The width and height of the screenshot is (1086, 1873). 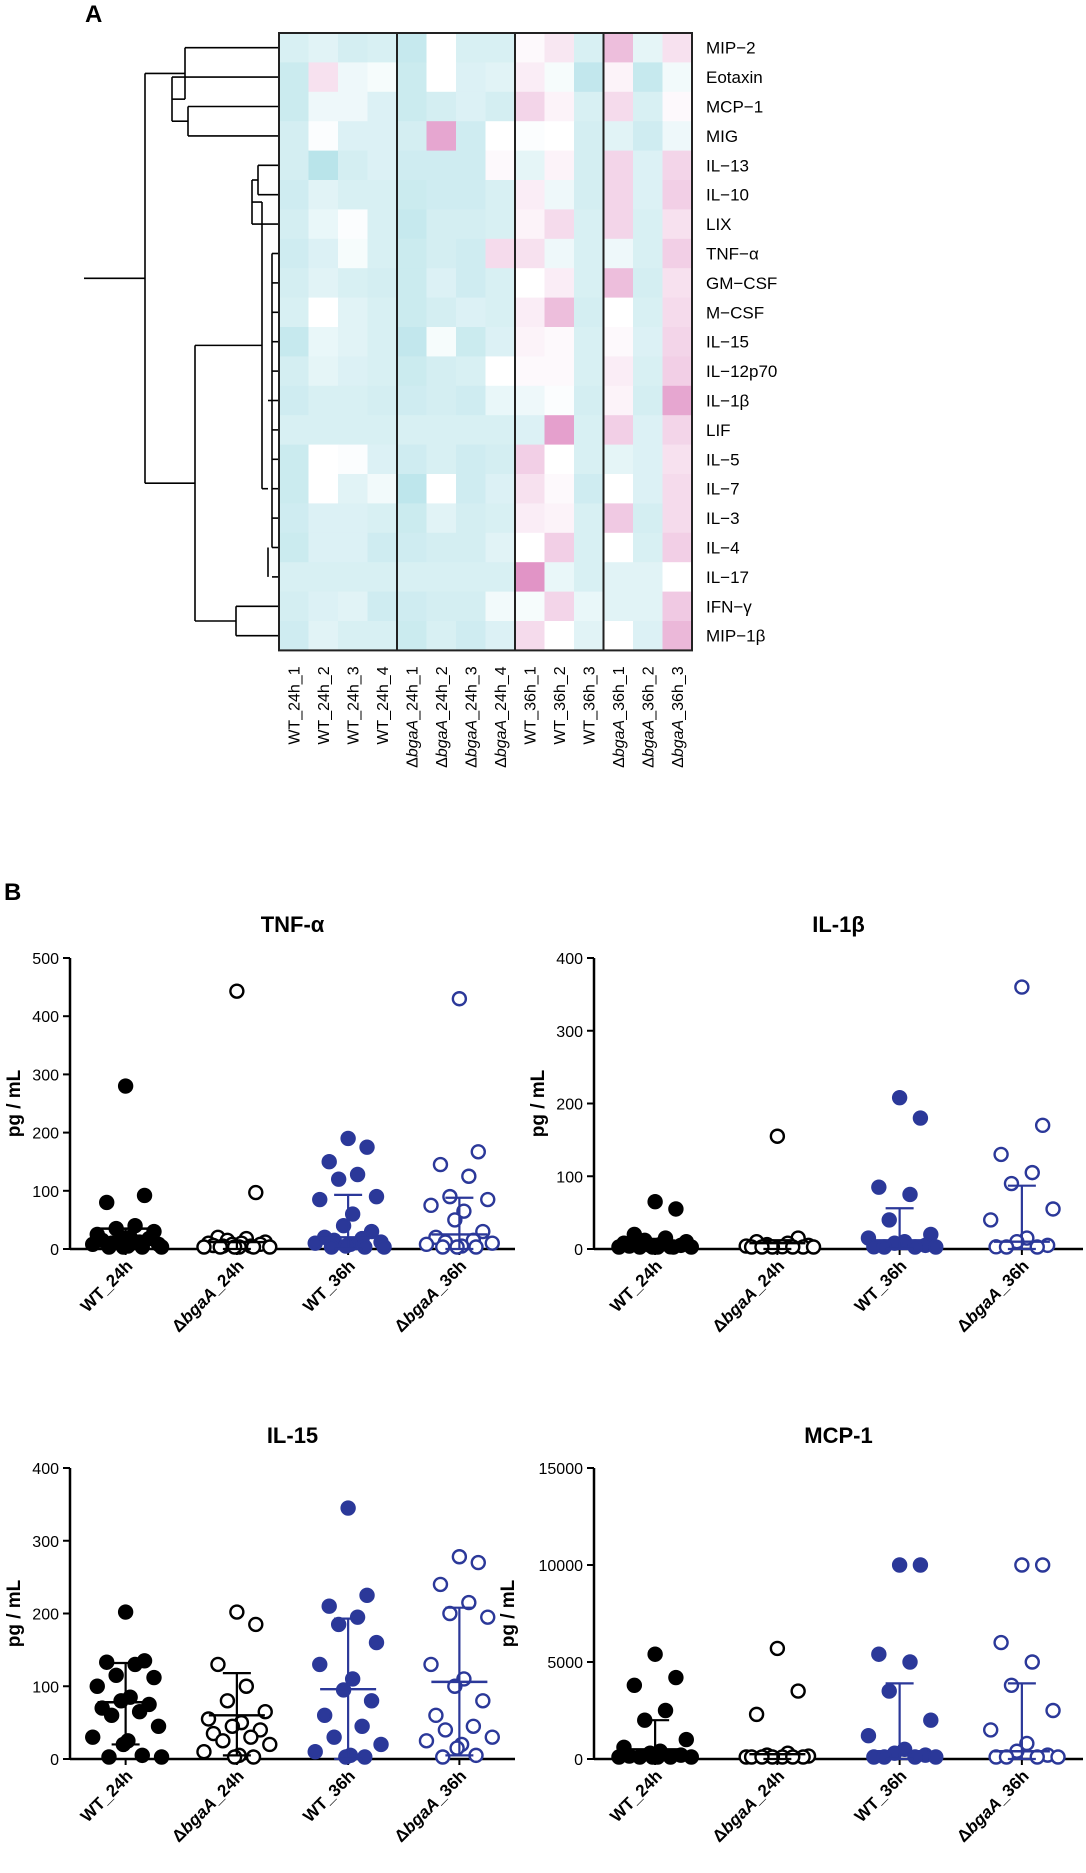 What do you see at coordinates (472, 693) in the screenshot?
I see `heatmap-col-label-suffix: _24h_3` at bounding box center [472, 693].